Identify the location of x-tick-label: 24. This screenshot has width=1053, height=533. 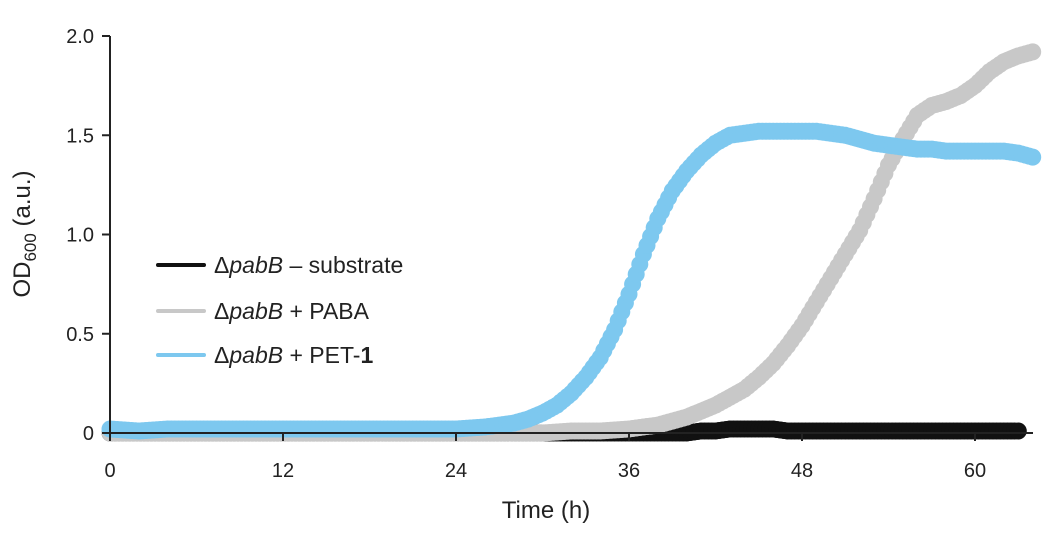
(456, 471).